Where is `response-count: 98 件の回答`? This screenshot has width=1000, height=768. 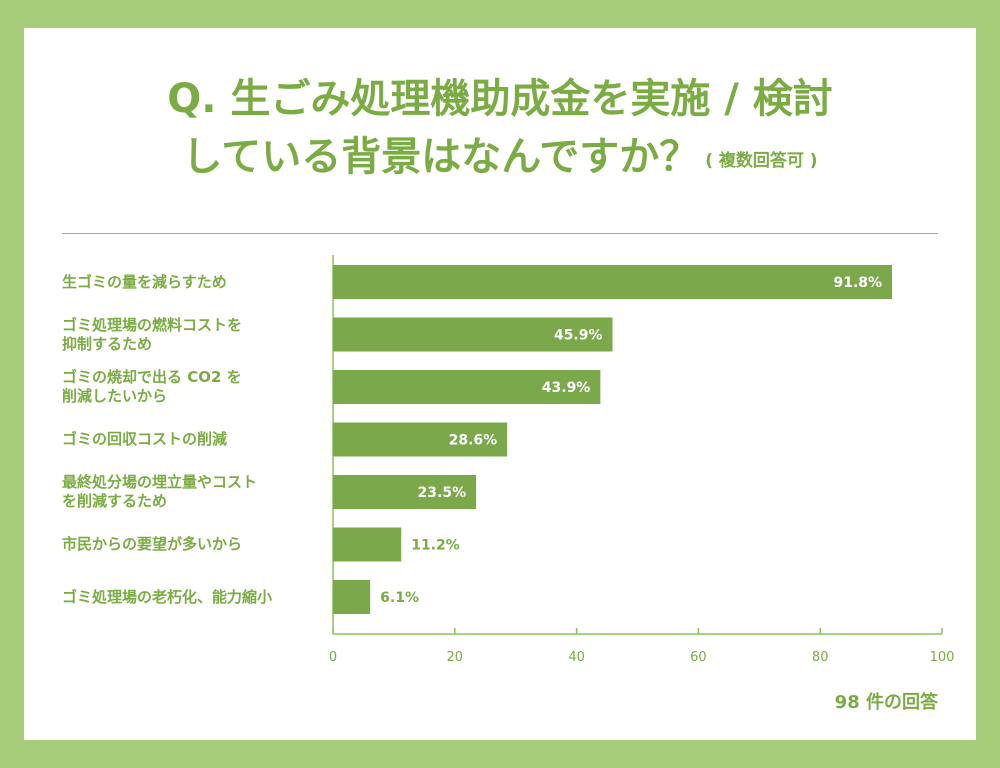
response-count: 98 件の回答 is located at coordinates (886, 702).